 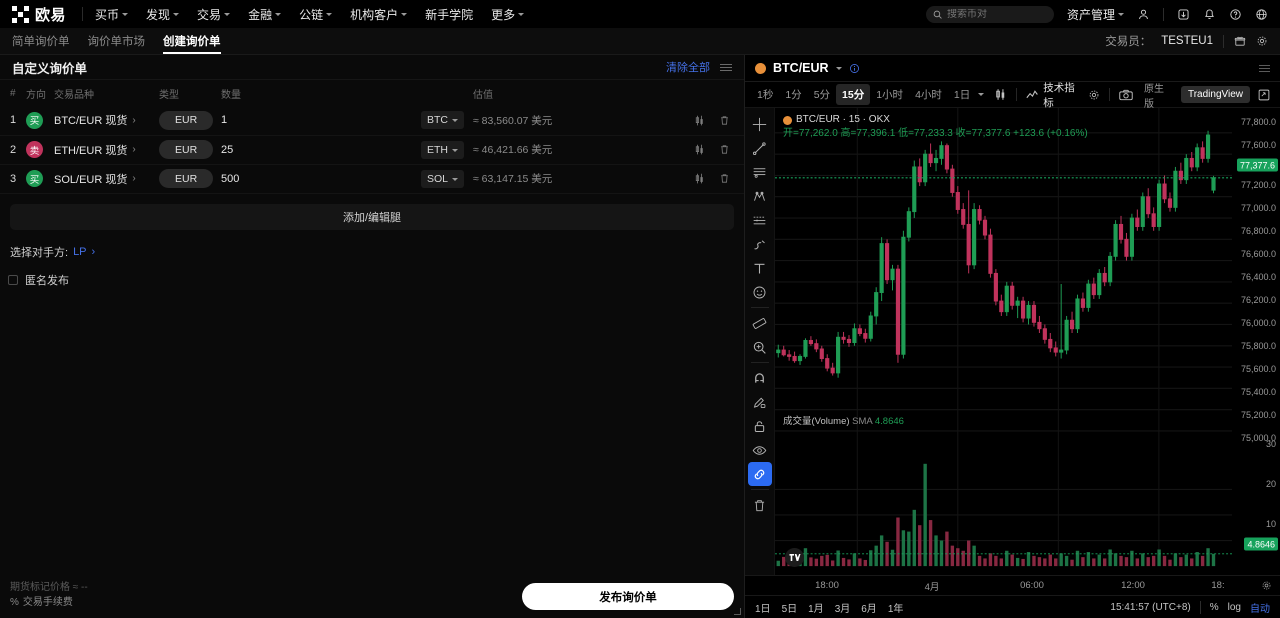 I want to click on tab-create-rfq: 创建询价单, so click(x=192, y=41).